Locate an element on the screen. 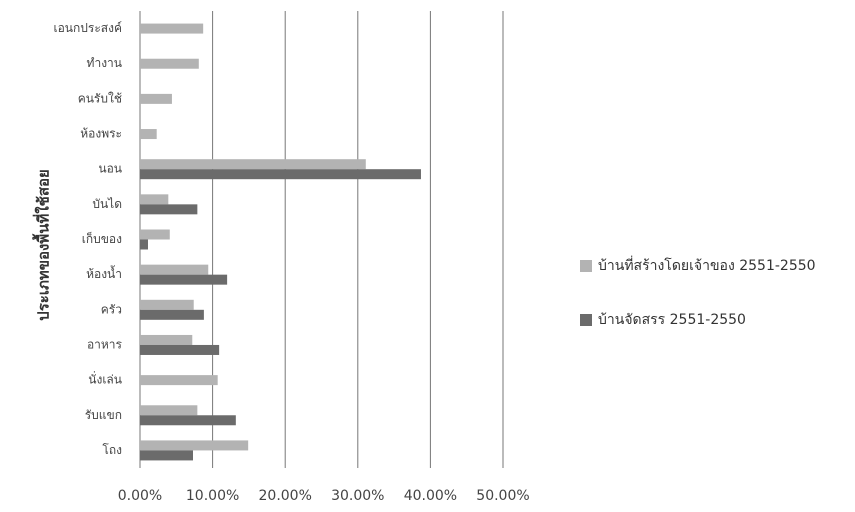 This screenshot has width=855, height=512. y-tick-label: โถง is located at coordinates (112, 450).